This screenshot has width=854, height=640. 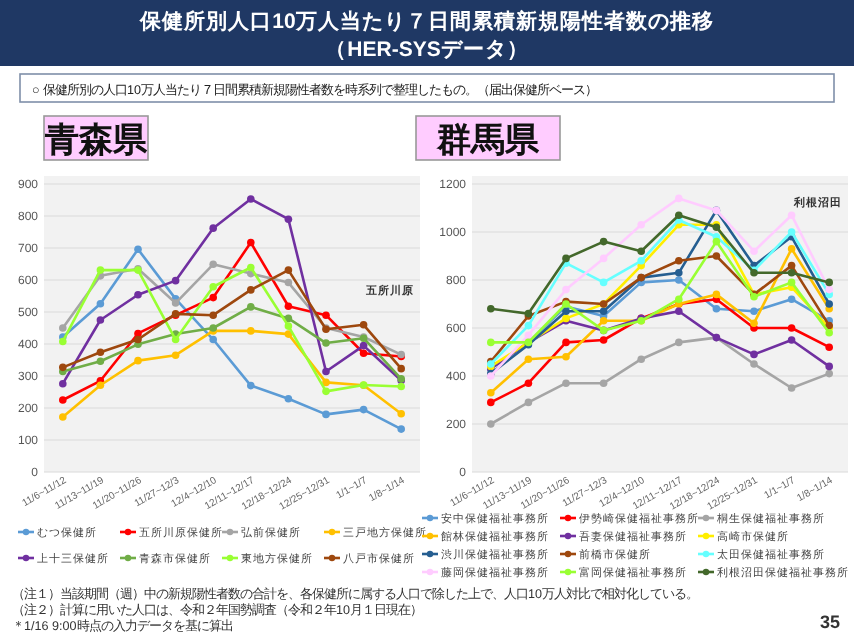 I want to click on chart-title: 青森県, so click(x=96, y=140).